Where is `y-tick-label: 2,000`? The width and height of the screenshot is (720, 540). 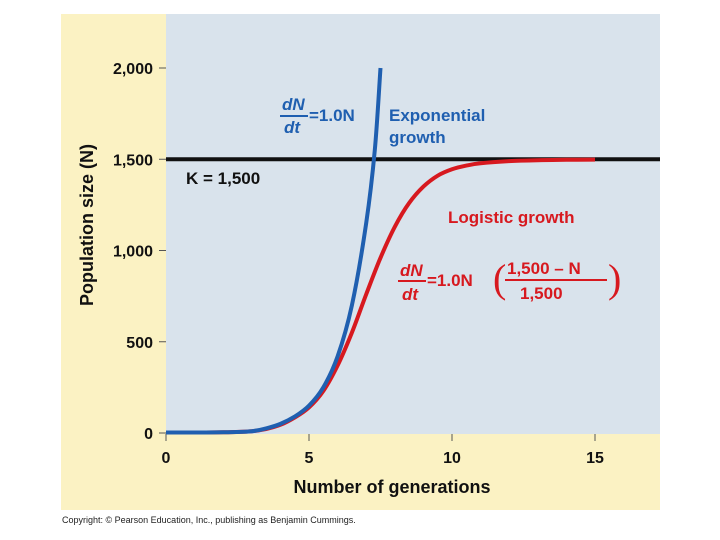
y-tick-label: 2,000 is located at coordinates (133, 69).